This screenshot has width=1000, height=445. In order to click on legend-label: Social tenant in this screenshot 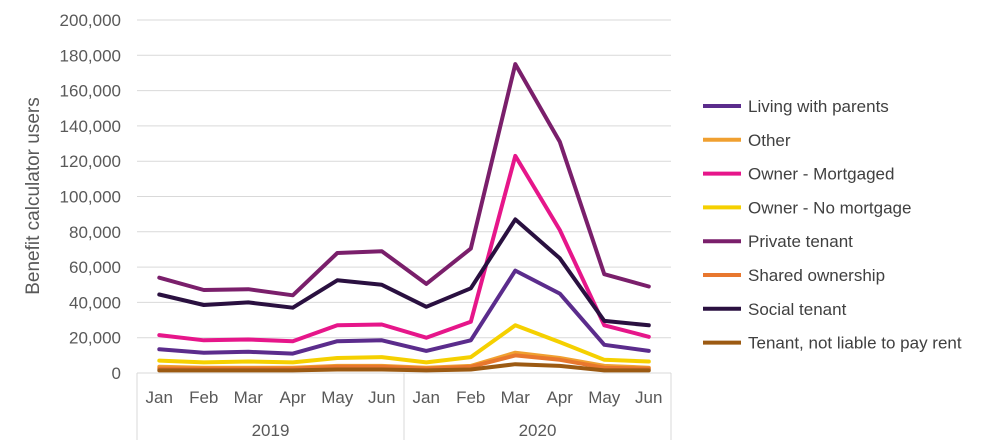, I will do `click(797, 309)`.